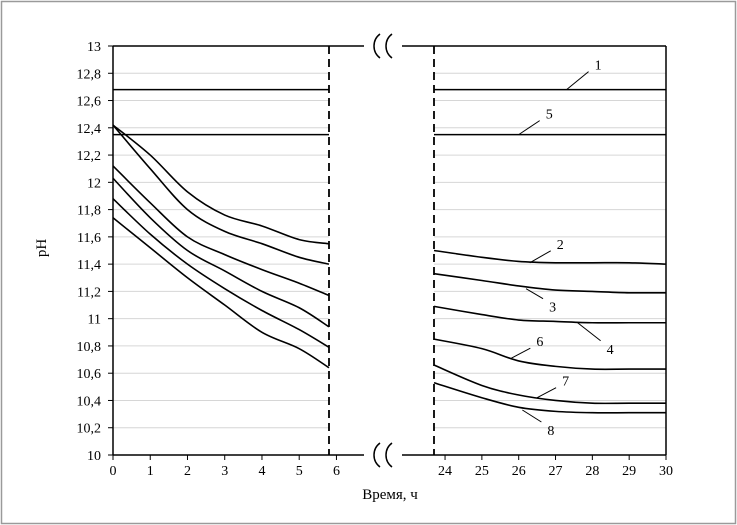 The image size is (737, 525). Describe the element at coordinates (539, 342) in the screenshot. I see `series-label-6: 6` at that location.